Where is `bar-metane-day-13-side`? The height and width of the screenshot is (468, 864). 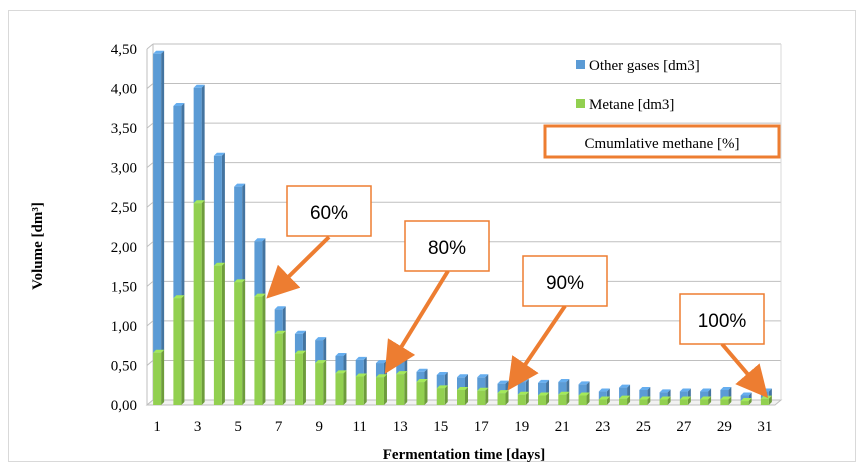 bar-metane-day-13-side is located at coordinates (406, 388).